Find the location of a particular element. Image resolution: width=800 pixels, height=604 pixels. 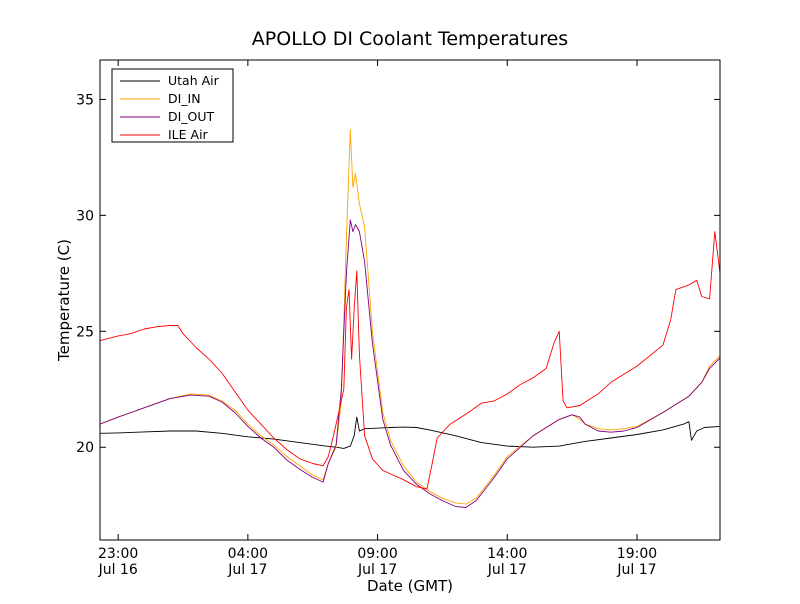

legend-label: ILE Air is located at coordinates (188, 134).